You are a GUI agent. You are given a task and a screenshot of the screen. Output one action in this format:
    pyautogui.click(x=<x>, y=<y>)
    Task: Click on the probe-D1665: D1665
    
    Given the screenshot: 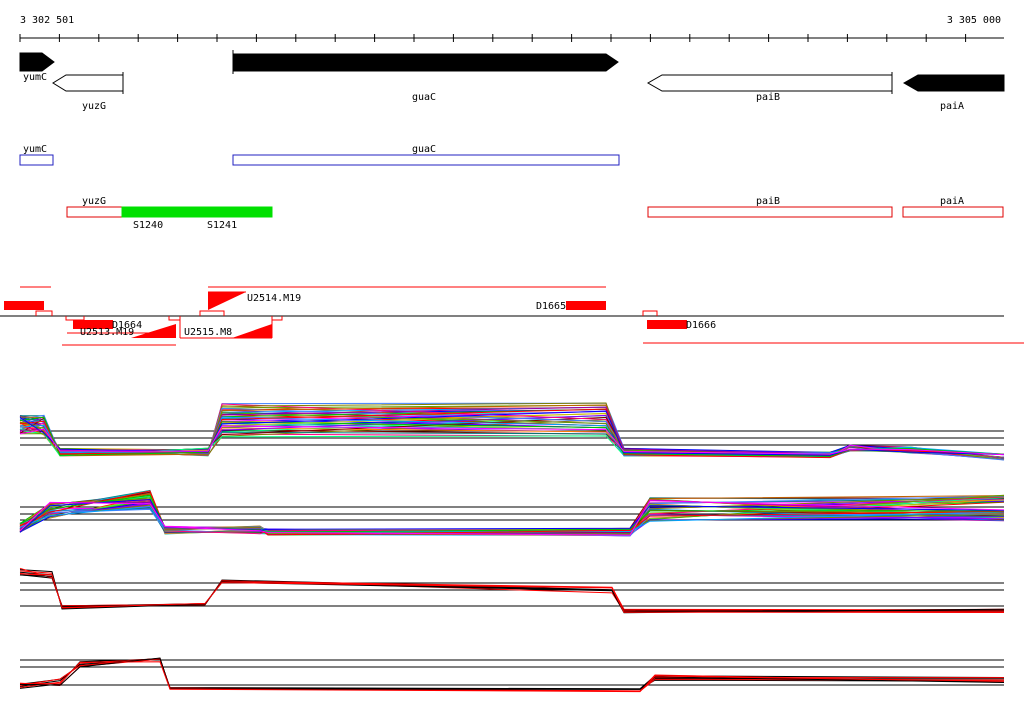 What is the action you would take?
    pyautogui.click(x=571, y=306)
    